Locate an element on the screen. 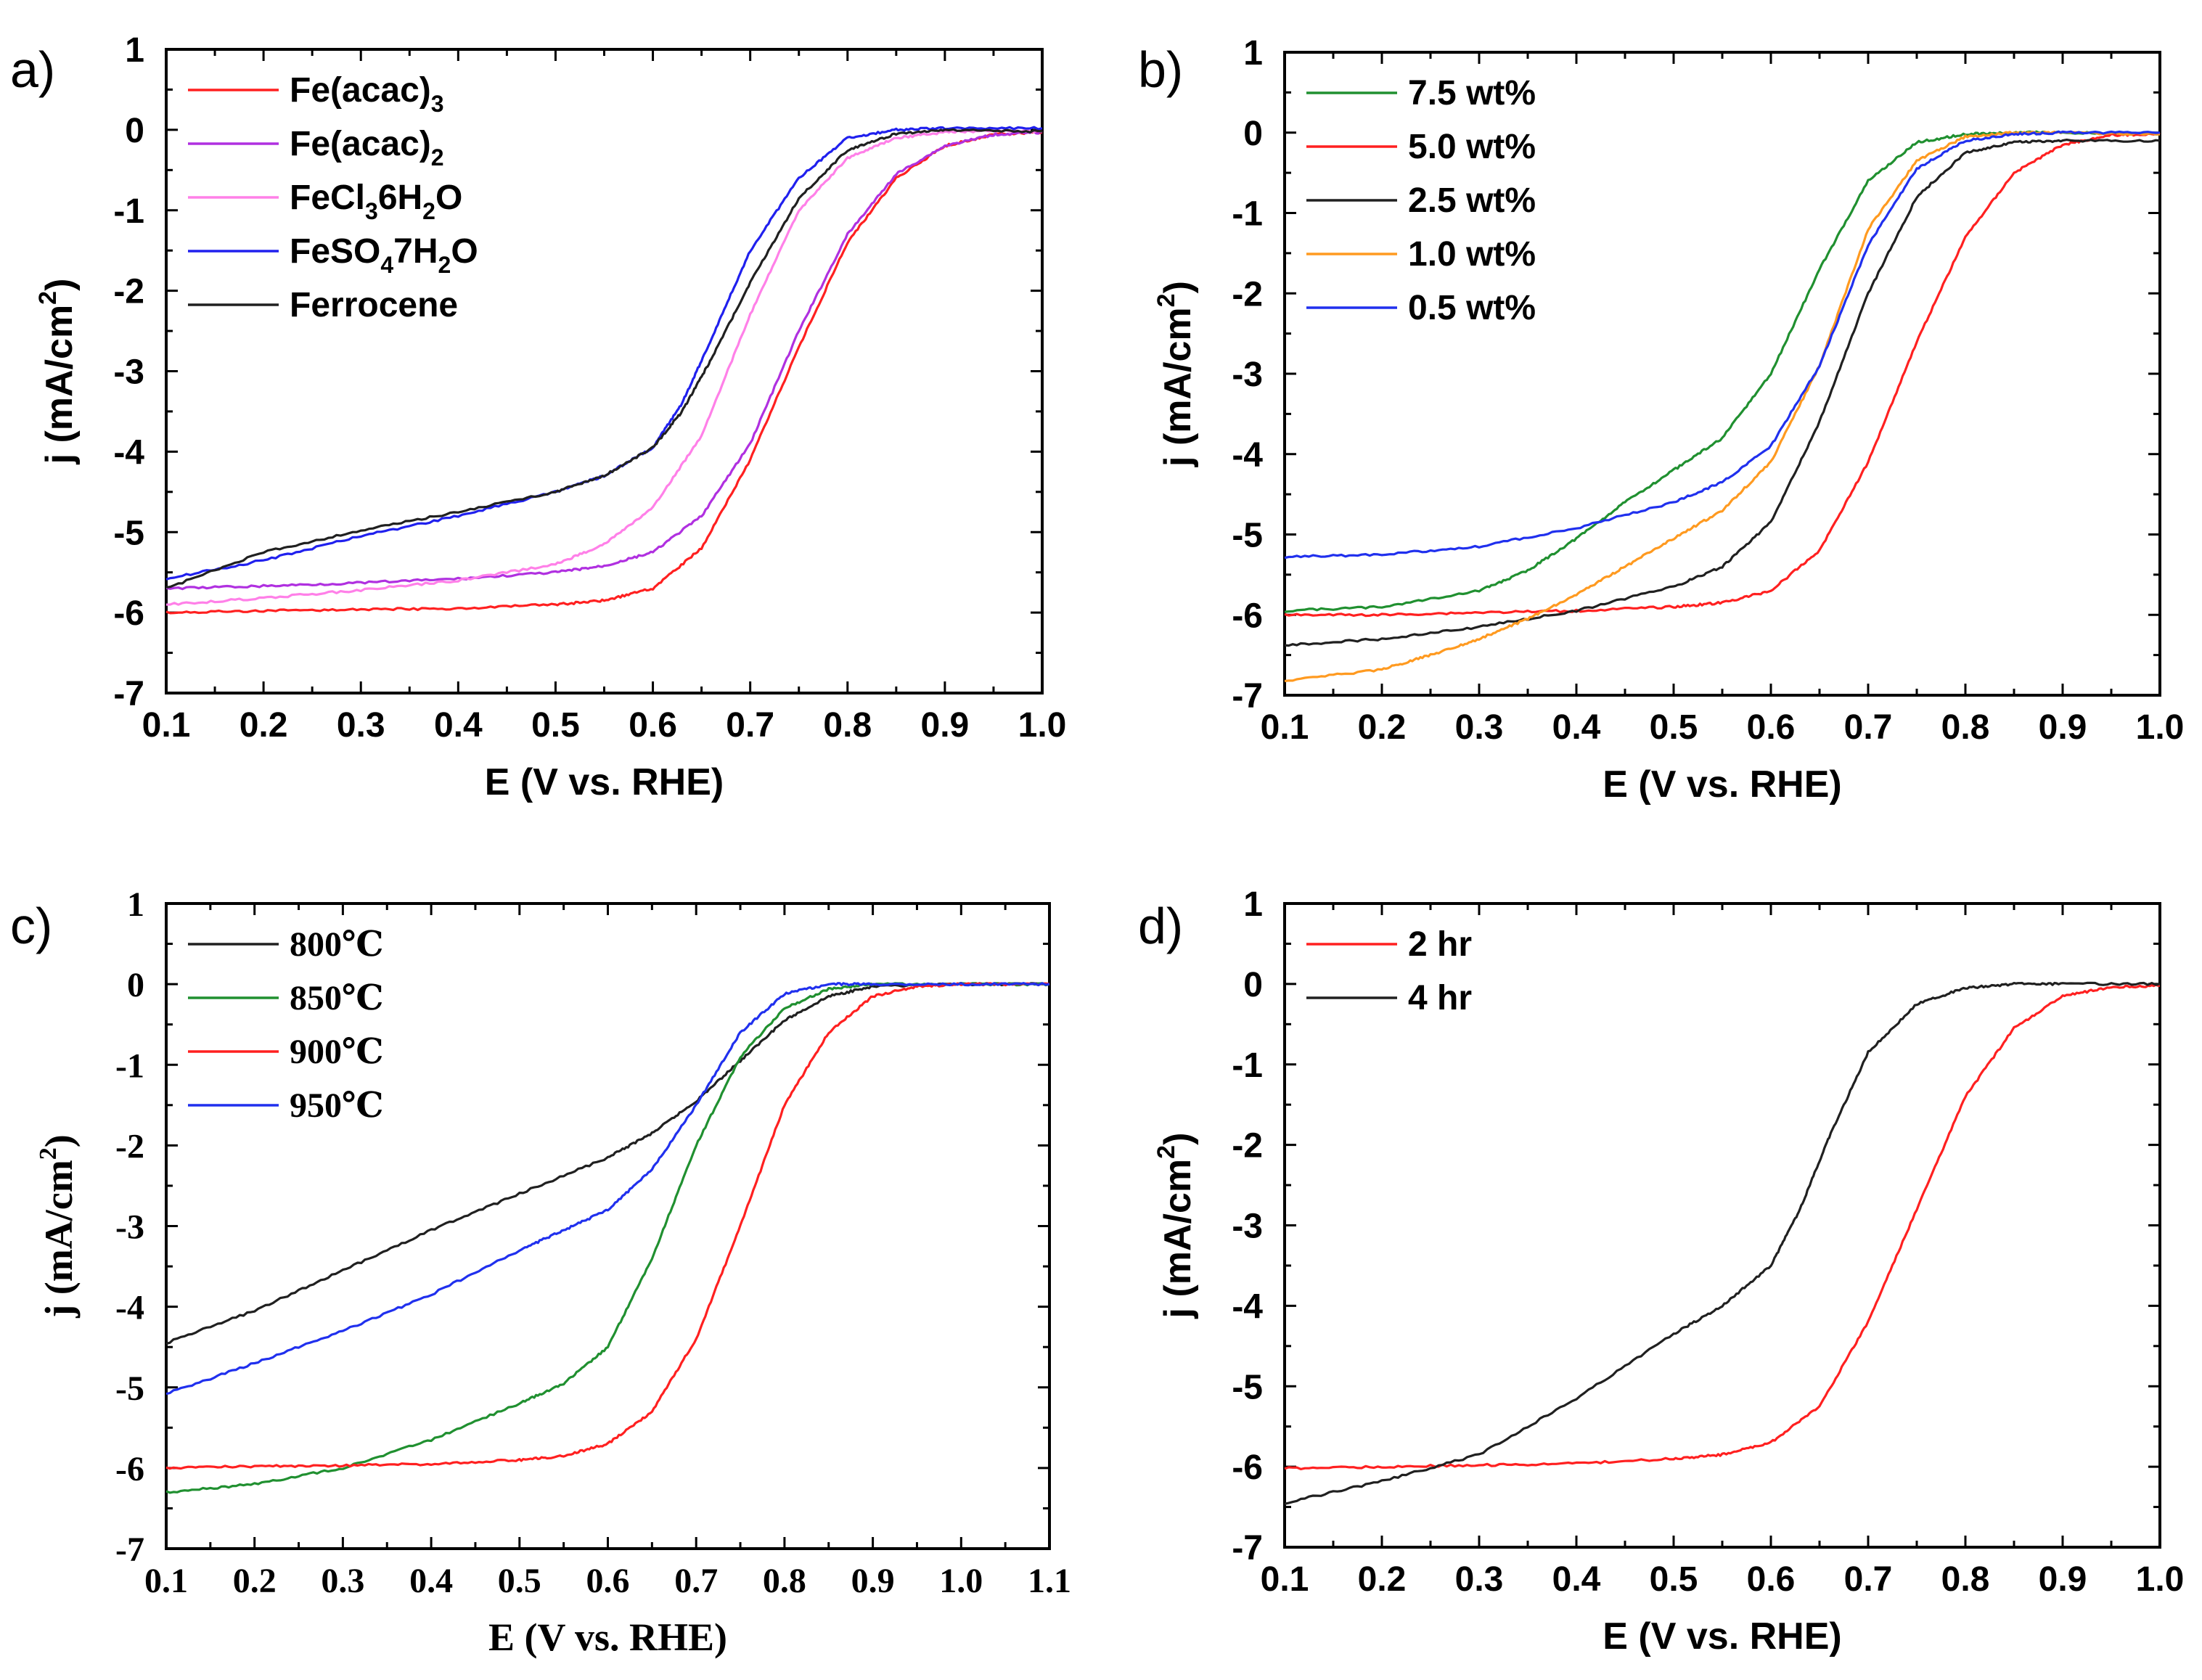 The height and width of the screenshot is (1680, 2202). legend-label-rest2: O is located at coordinates (464, 252).